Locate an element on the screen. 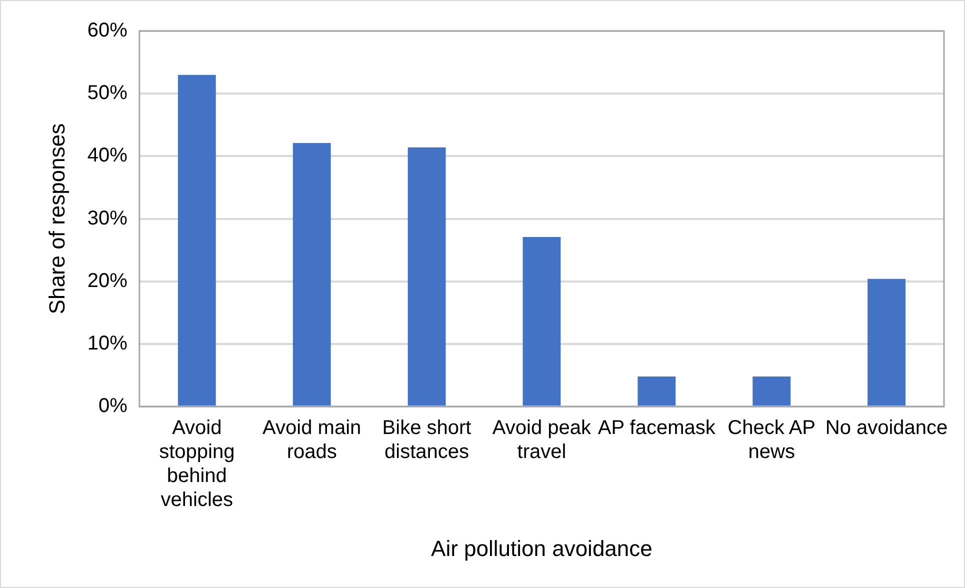 This screenshot has width=965, height=588. x-tick-label: Avoid stopping behind vehicles is located at coordinates (197, 464).